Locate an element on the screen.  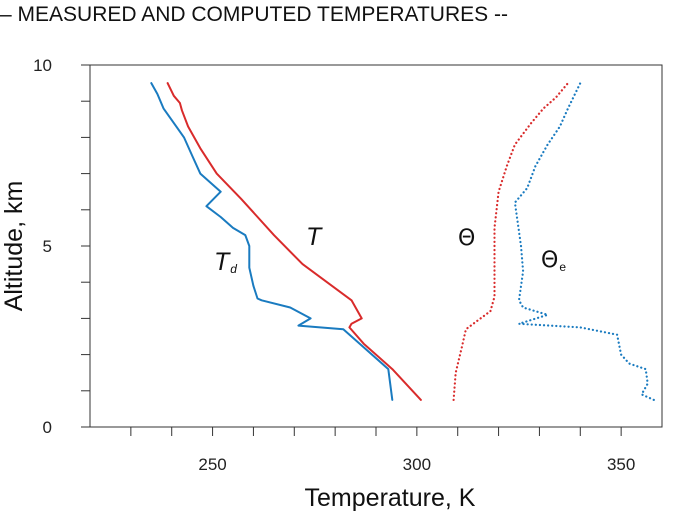
y-tick-label: 10 is located at coordinates (42, 65).